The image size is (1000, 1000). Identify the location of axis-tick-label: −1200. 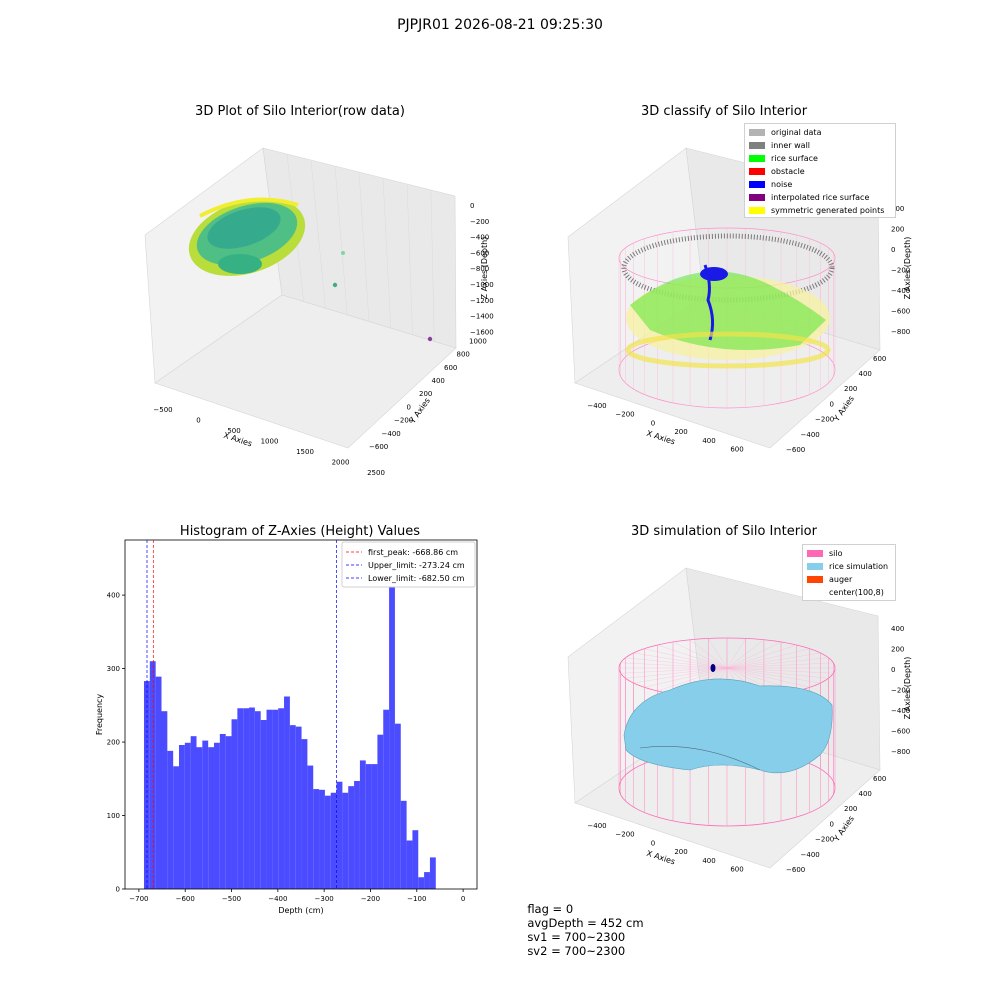
(482, 301).